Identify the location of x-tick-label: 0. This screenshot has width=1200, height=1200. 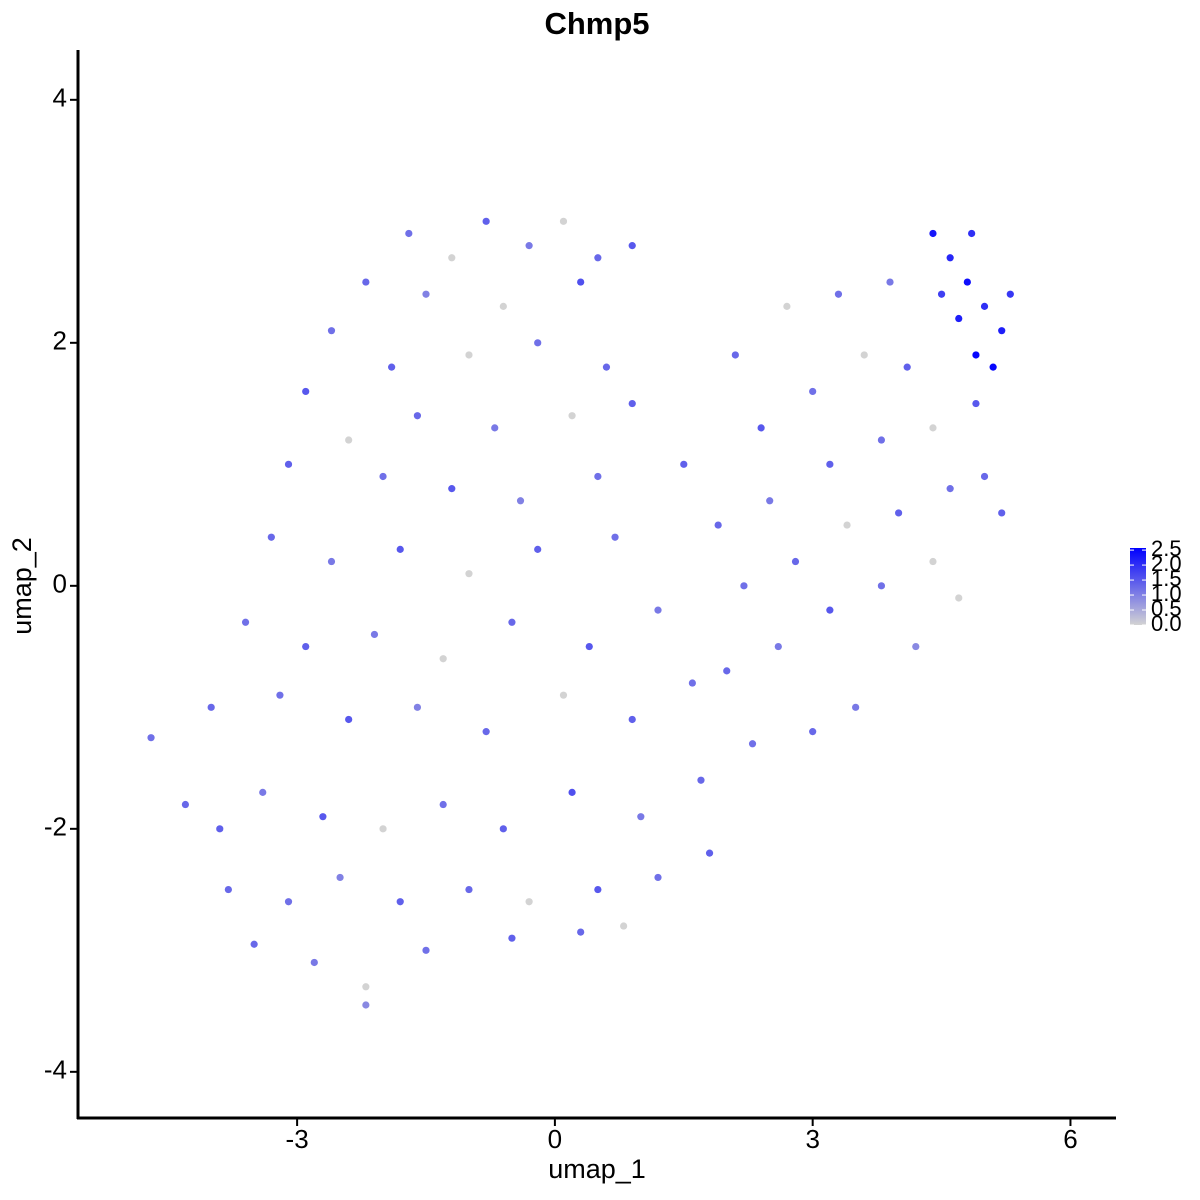
(555, 1139).